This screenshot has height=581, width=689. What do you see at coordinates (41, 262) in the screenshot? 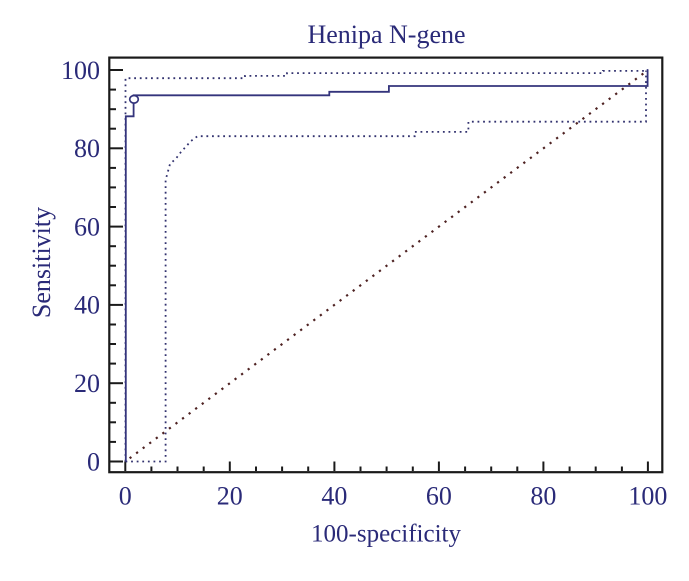
I see `svg-text: Sensitivity` at bounding box center [41, 262].